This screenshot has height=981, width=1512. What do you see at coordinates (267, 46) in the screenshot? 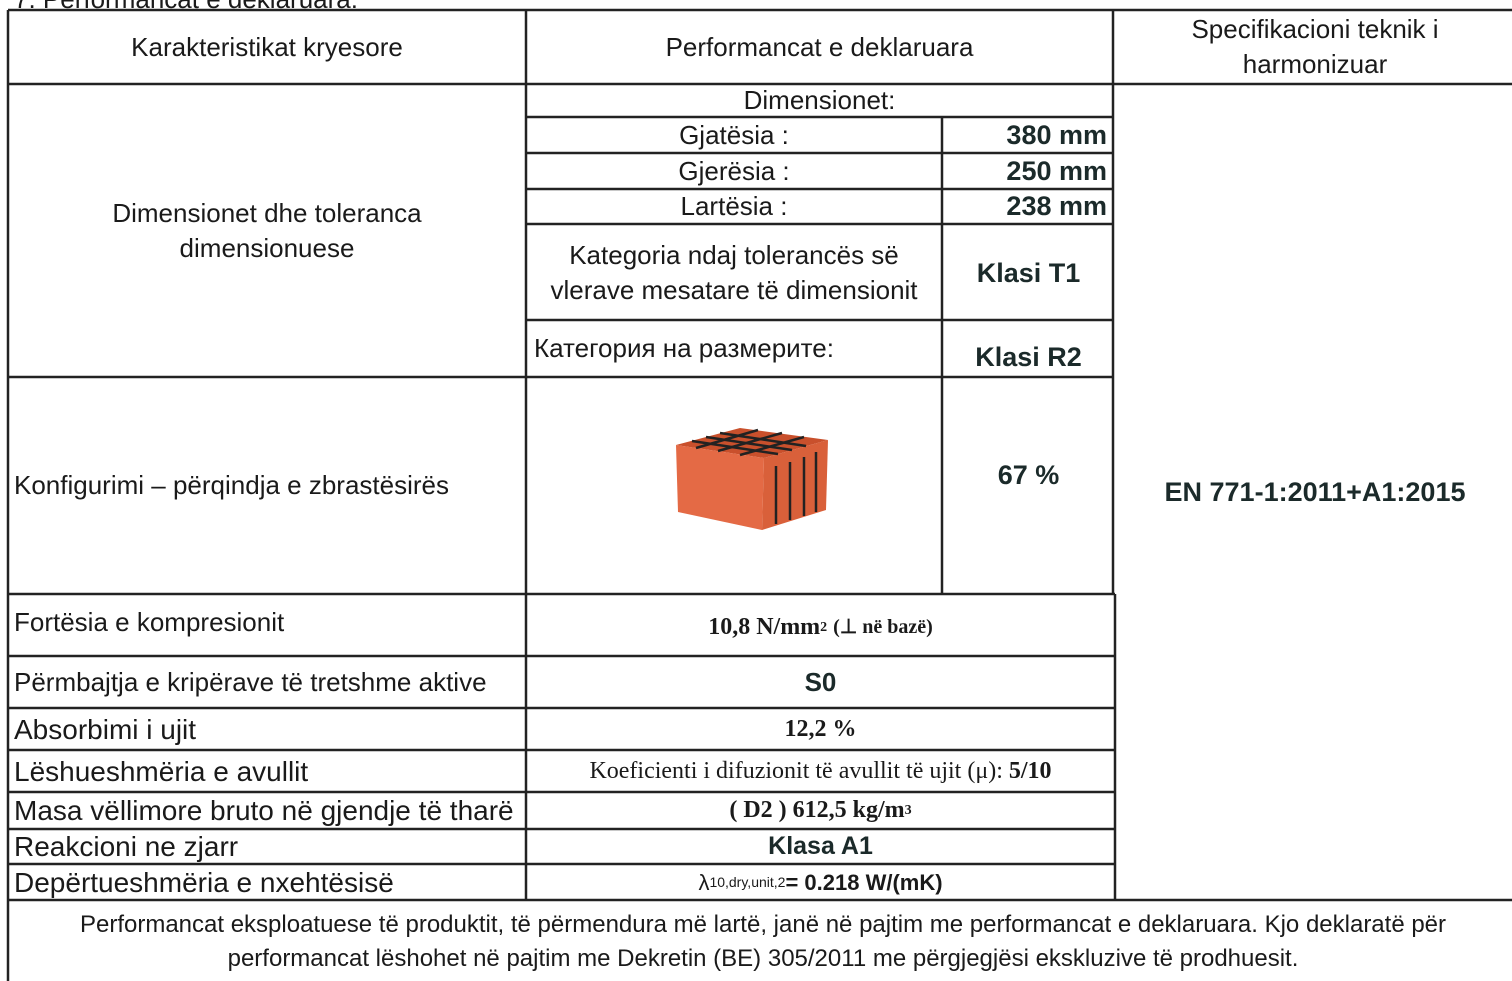
I see `header-cell: Karakteristikat kryesore` at bounding box center [267, 46].